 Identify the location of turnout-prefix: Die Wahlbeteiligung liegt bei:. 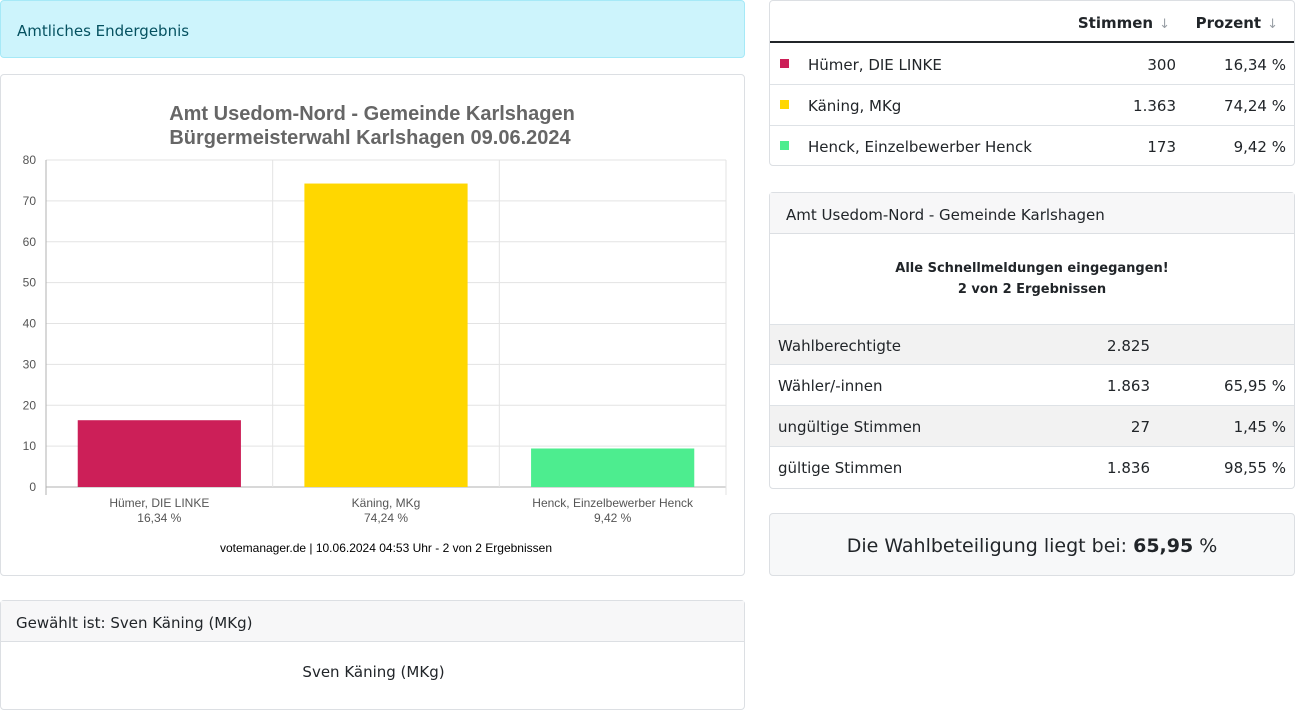
(990, 546).